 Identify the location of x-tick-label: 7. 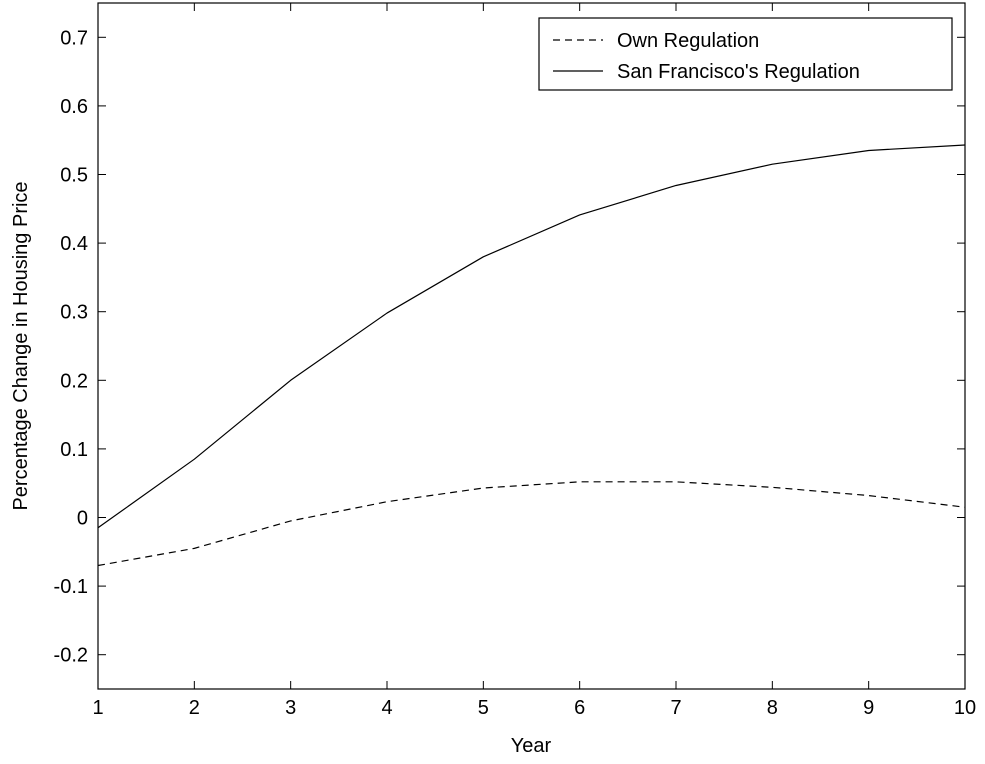
(675, 708).